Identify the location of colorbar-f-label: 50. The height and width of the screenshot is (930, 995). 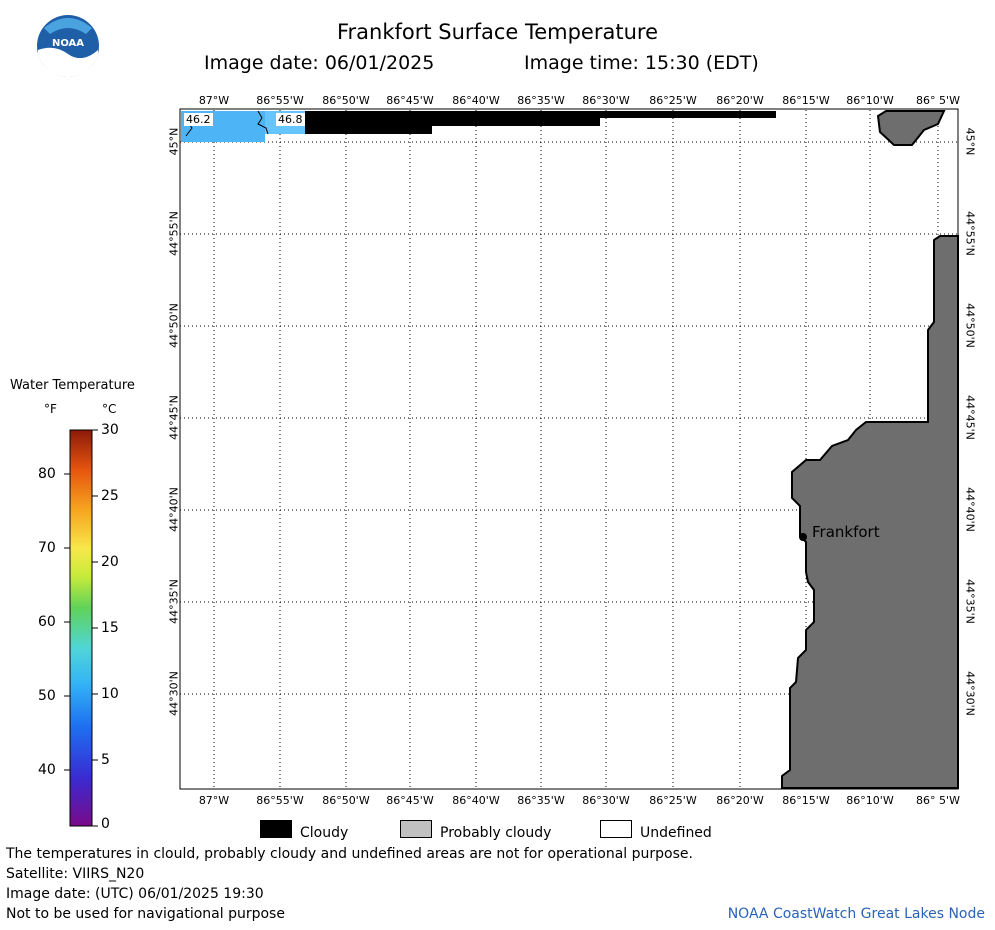
(47, 696).